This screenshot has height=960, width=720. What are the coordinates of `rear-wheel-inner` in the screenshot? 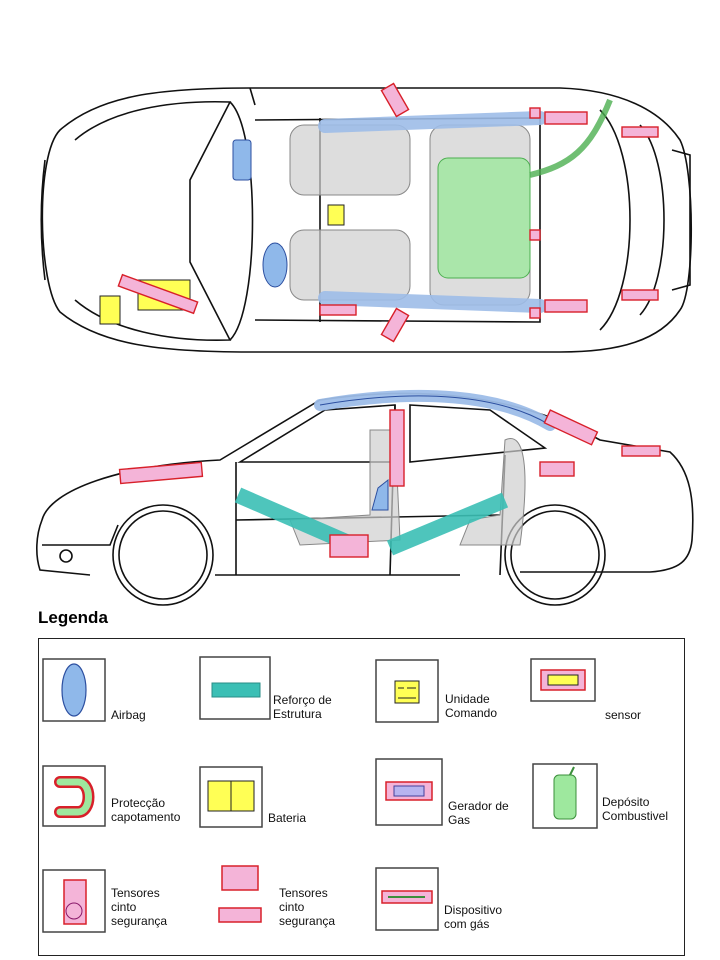 It's located at (555, 555).